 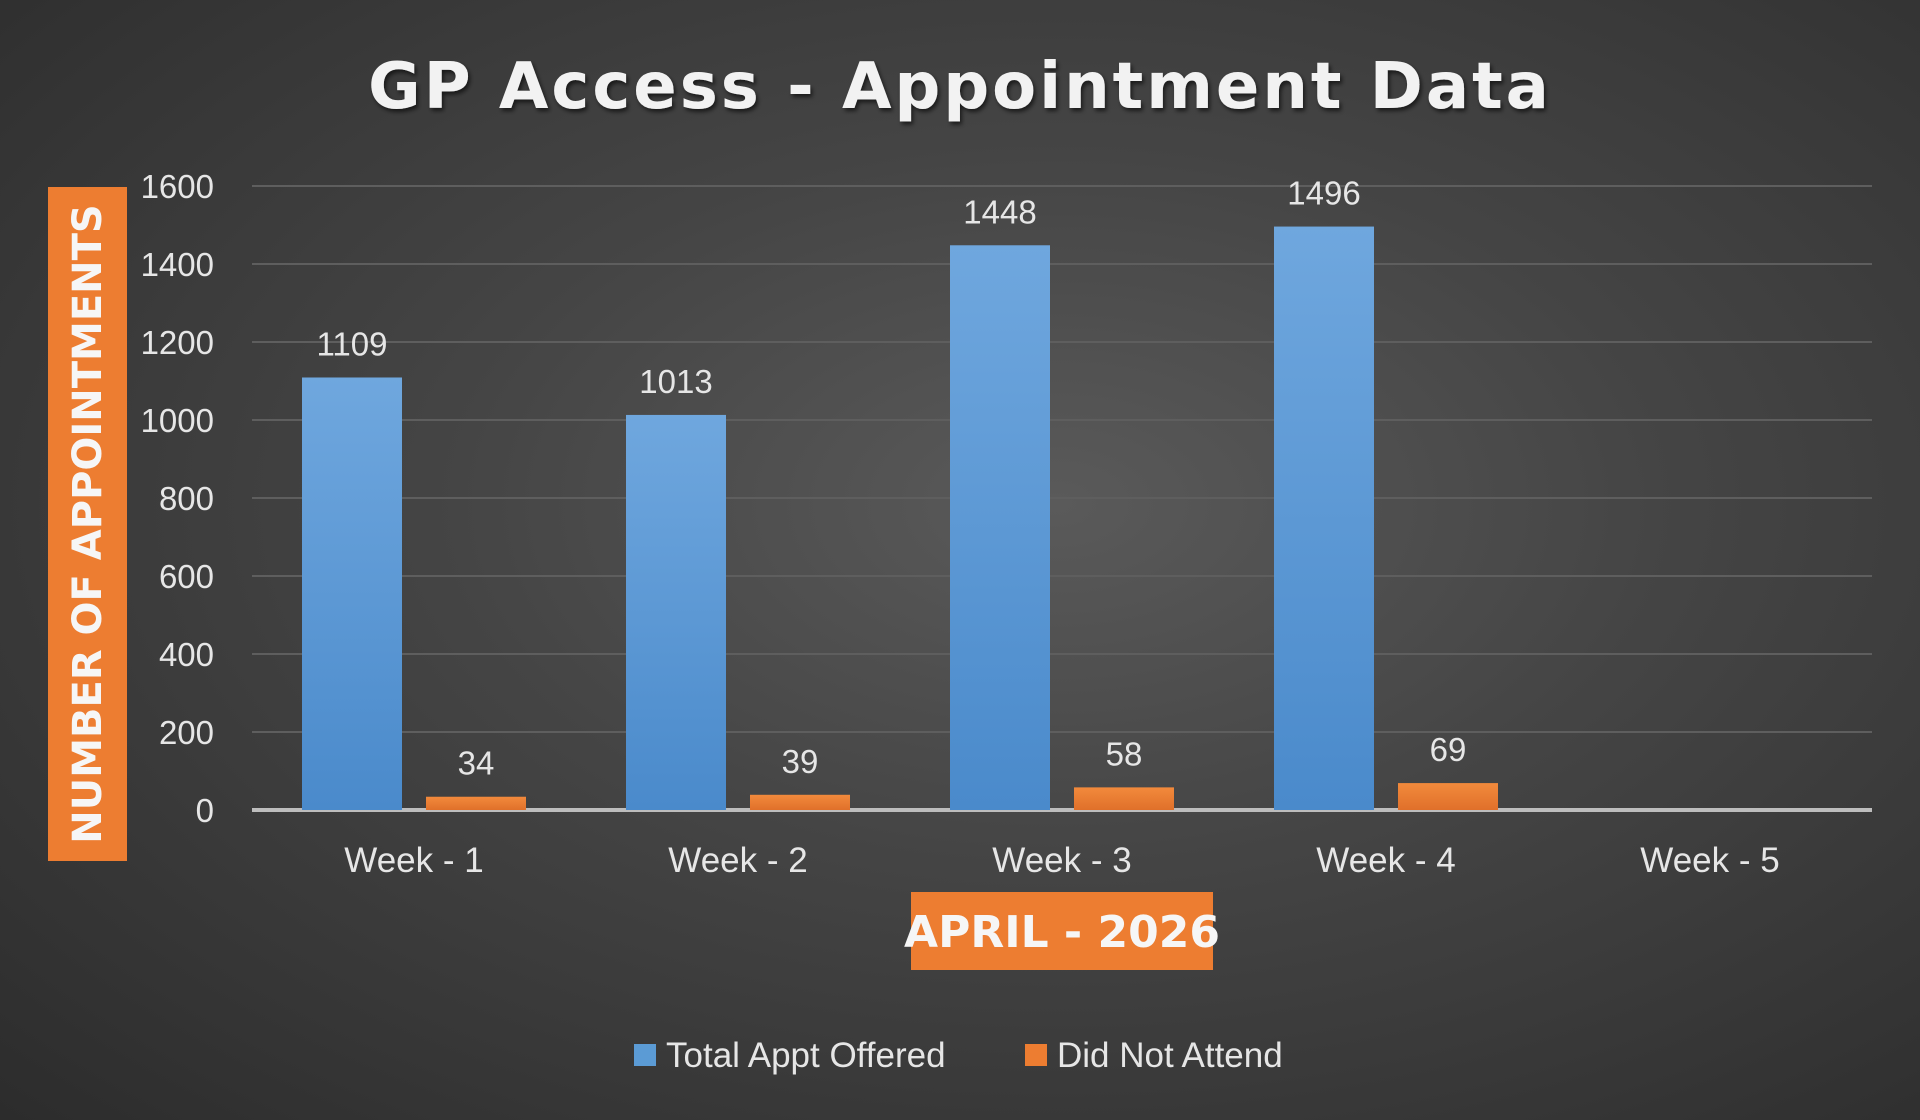 I want to click on y-tick-label: 1600, so click(x=177, y=186).